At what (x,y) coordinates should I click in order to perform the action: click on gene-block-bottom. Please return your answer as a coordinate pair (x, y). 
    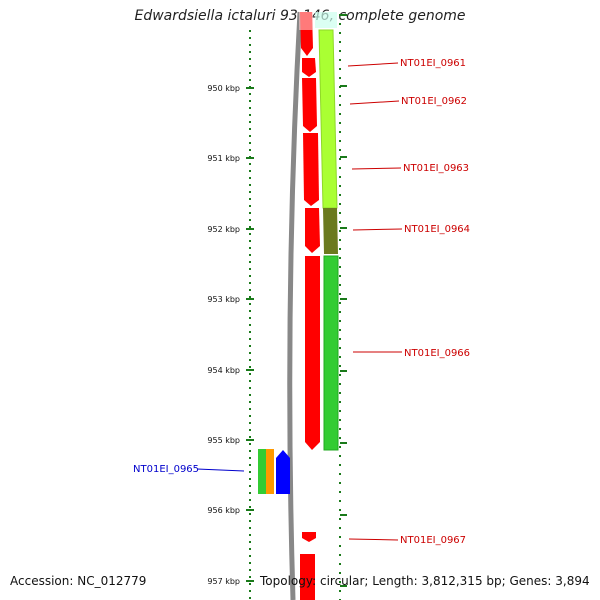
    Looking at the image, I should click on (307, 577).